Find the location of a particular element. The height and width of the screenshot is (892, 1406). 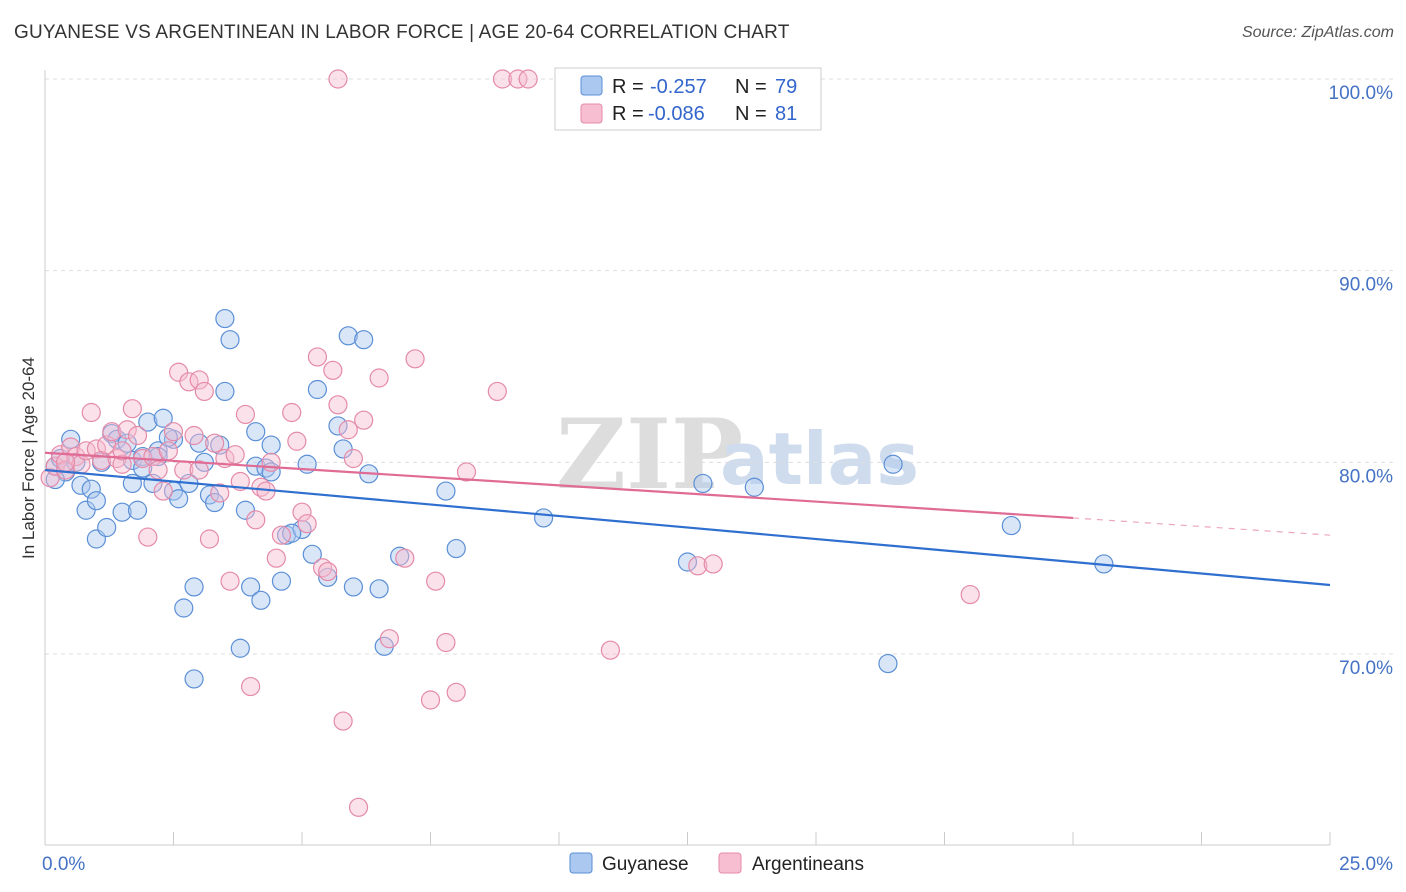

legend-n-value-2: 81 is located at coordinates (786, 114).